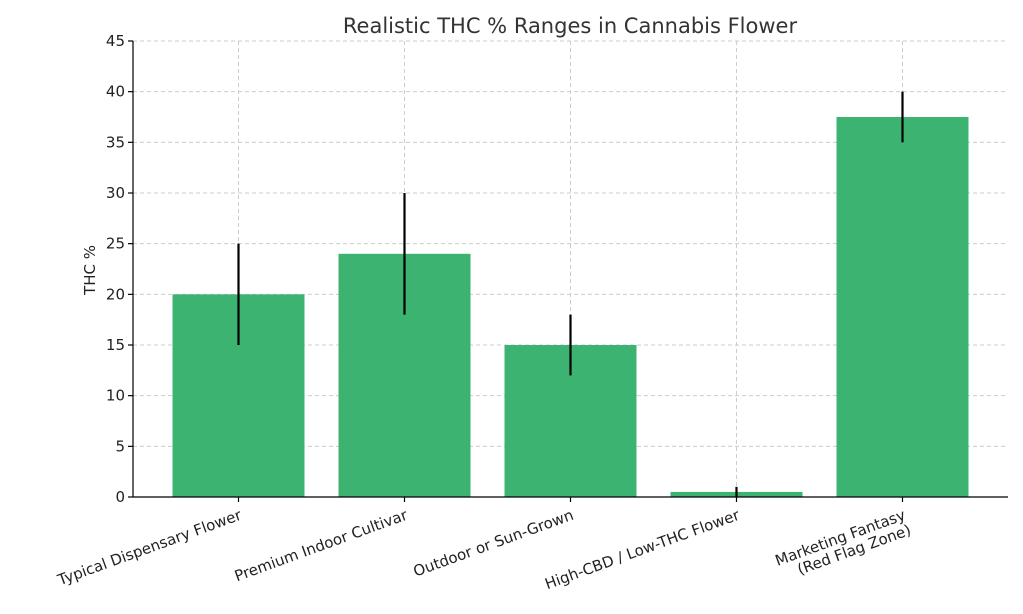 The image size is (1023, 614). Describe the element at coordinates (115, 244) in the screenshot. I see `y-tick-label: 25` at that location.